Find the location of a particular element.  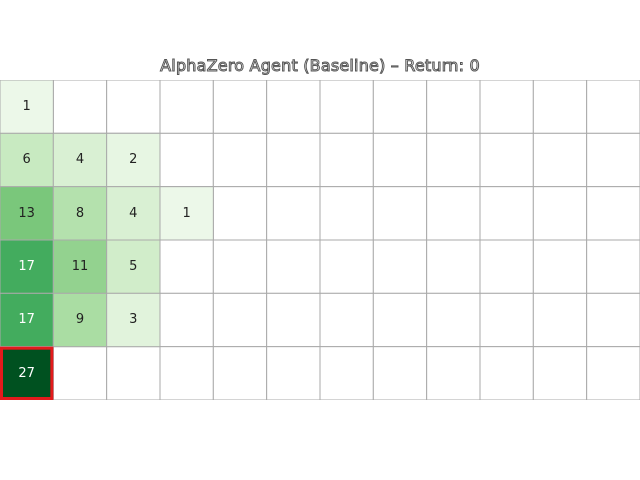

agent-position-marker is located at coordinates (27, 373).